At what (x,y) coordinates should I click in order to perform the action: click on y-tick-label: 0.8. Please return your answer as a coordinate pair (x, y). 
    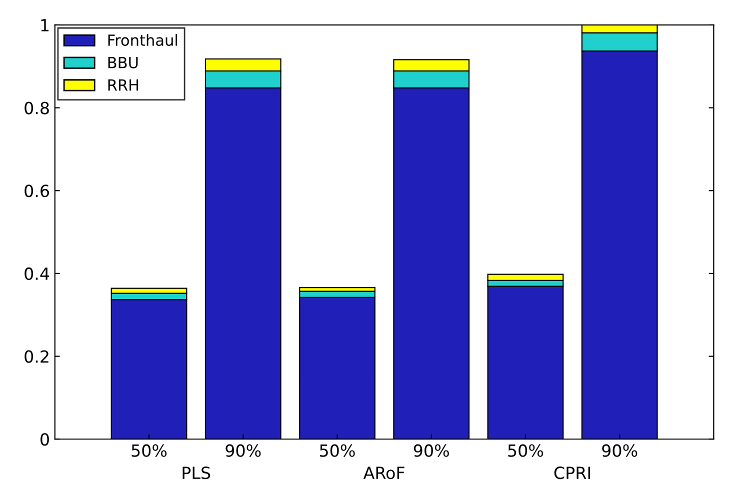
    Looking at the image, I should click on (36, 108).